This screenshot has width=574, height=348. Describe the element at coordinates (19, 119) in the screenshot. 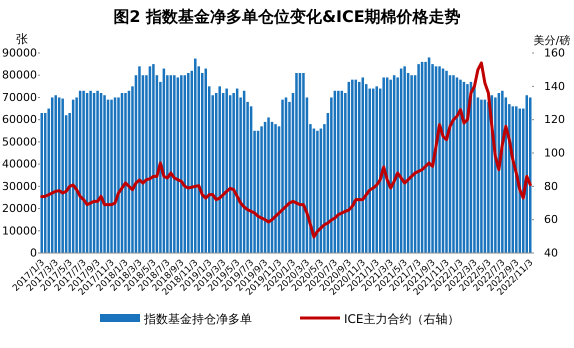

I see `y-tick-label: 60000` at that location.